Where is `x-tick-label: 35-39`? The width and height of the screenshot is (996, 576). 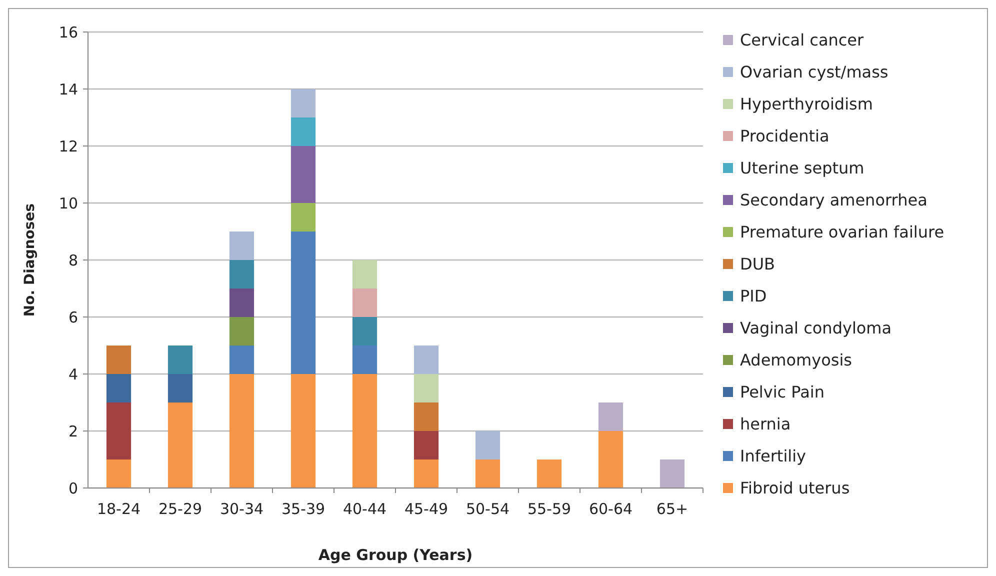 x-tick-label: 35-39 is located at coordinates (303, 509).